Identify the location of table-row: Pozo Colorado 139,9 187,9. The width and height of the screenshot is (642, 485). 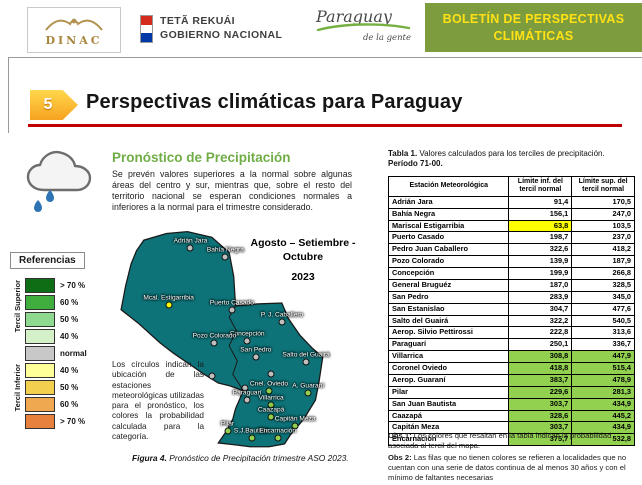
(511, 262).